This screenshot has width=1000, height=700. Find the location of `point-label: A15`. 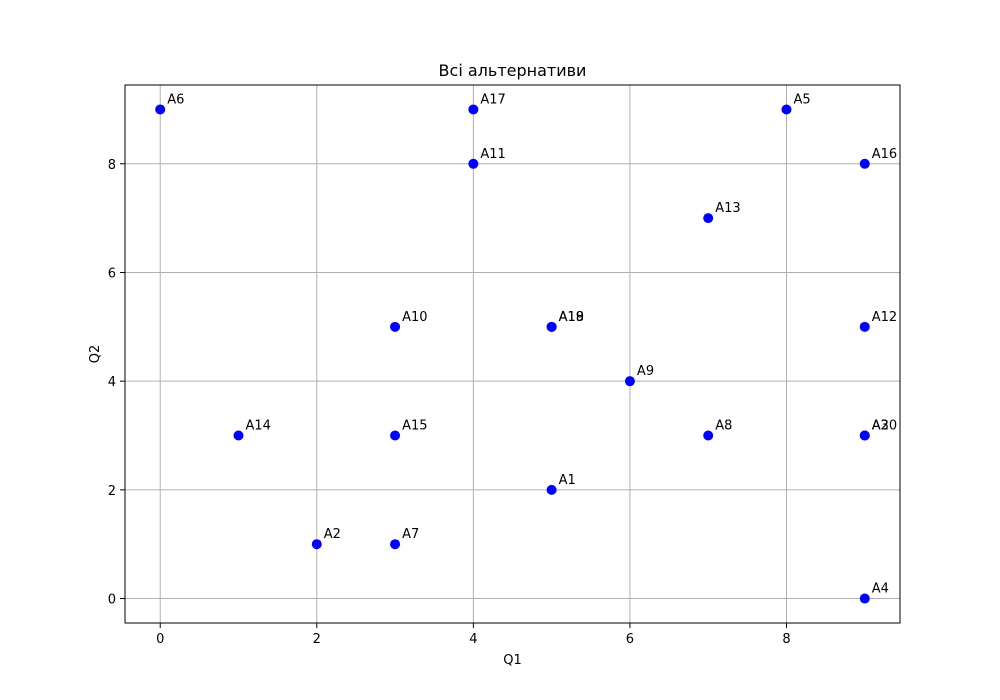

point-label: A15 is located at coordinates (414, 426).